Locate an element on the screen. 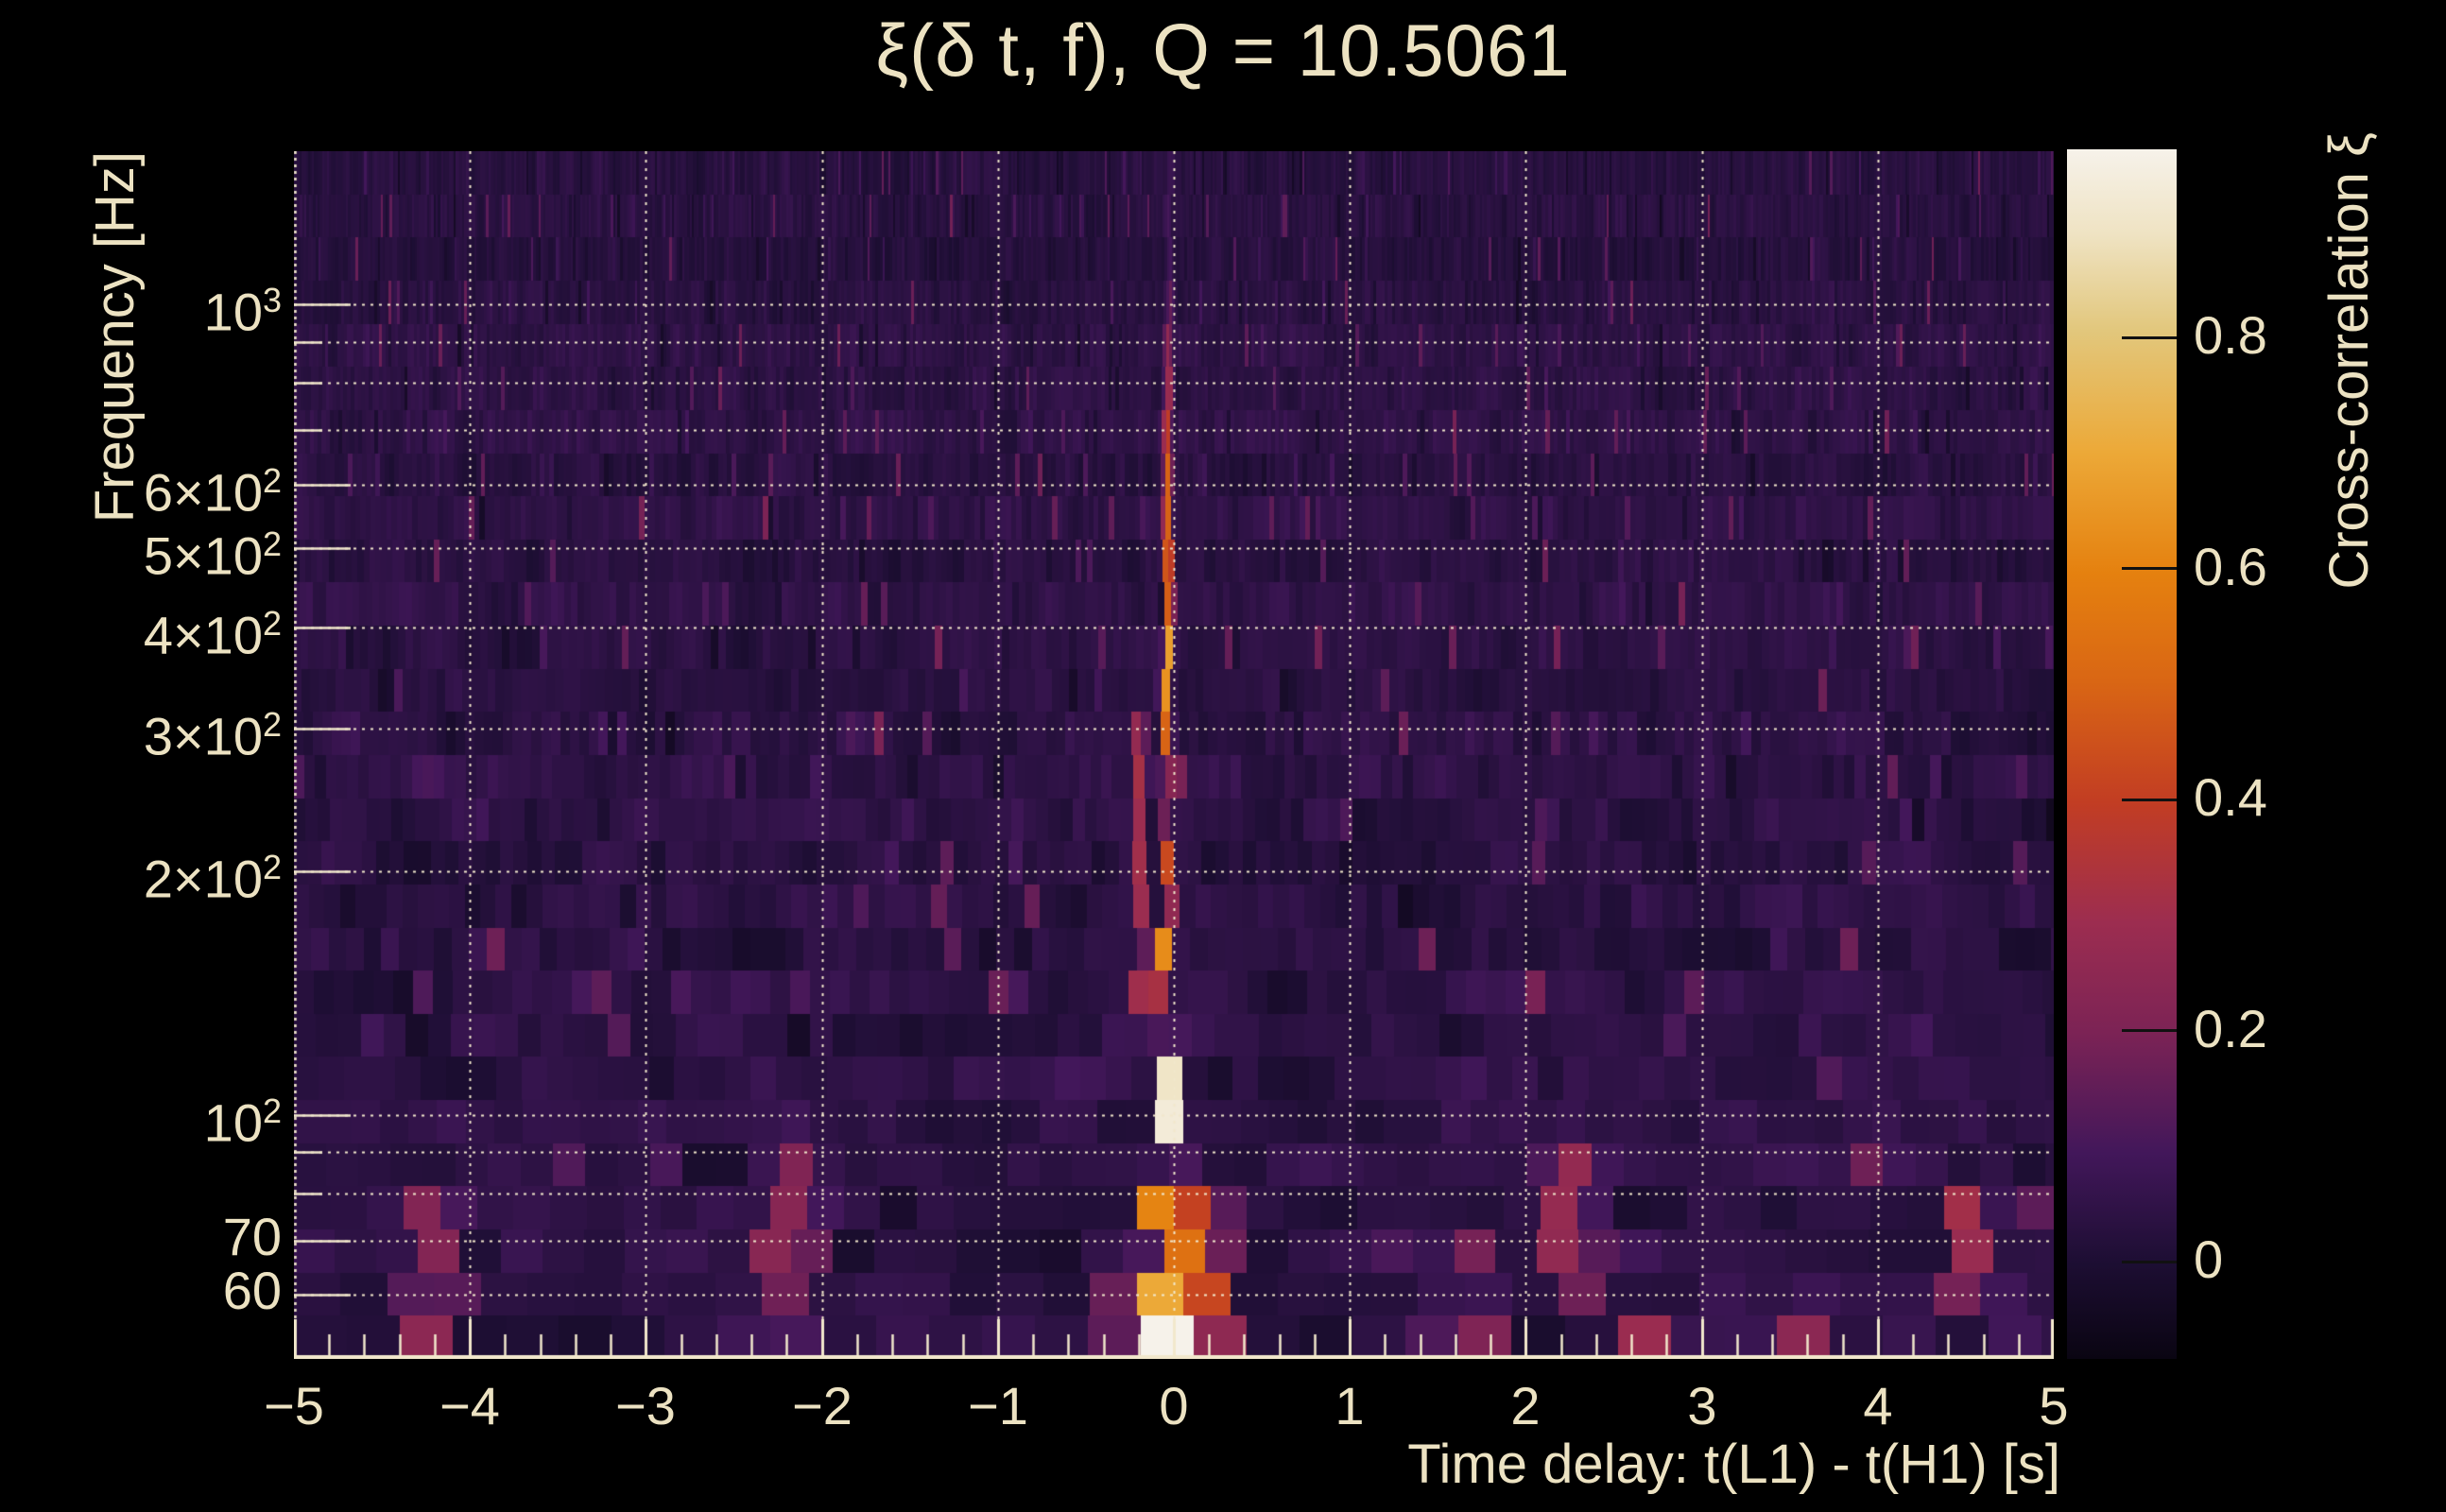  y-tick-label: 2×10² is located at coordinates (213, 878).